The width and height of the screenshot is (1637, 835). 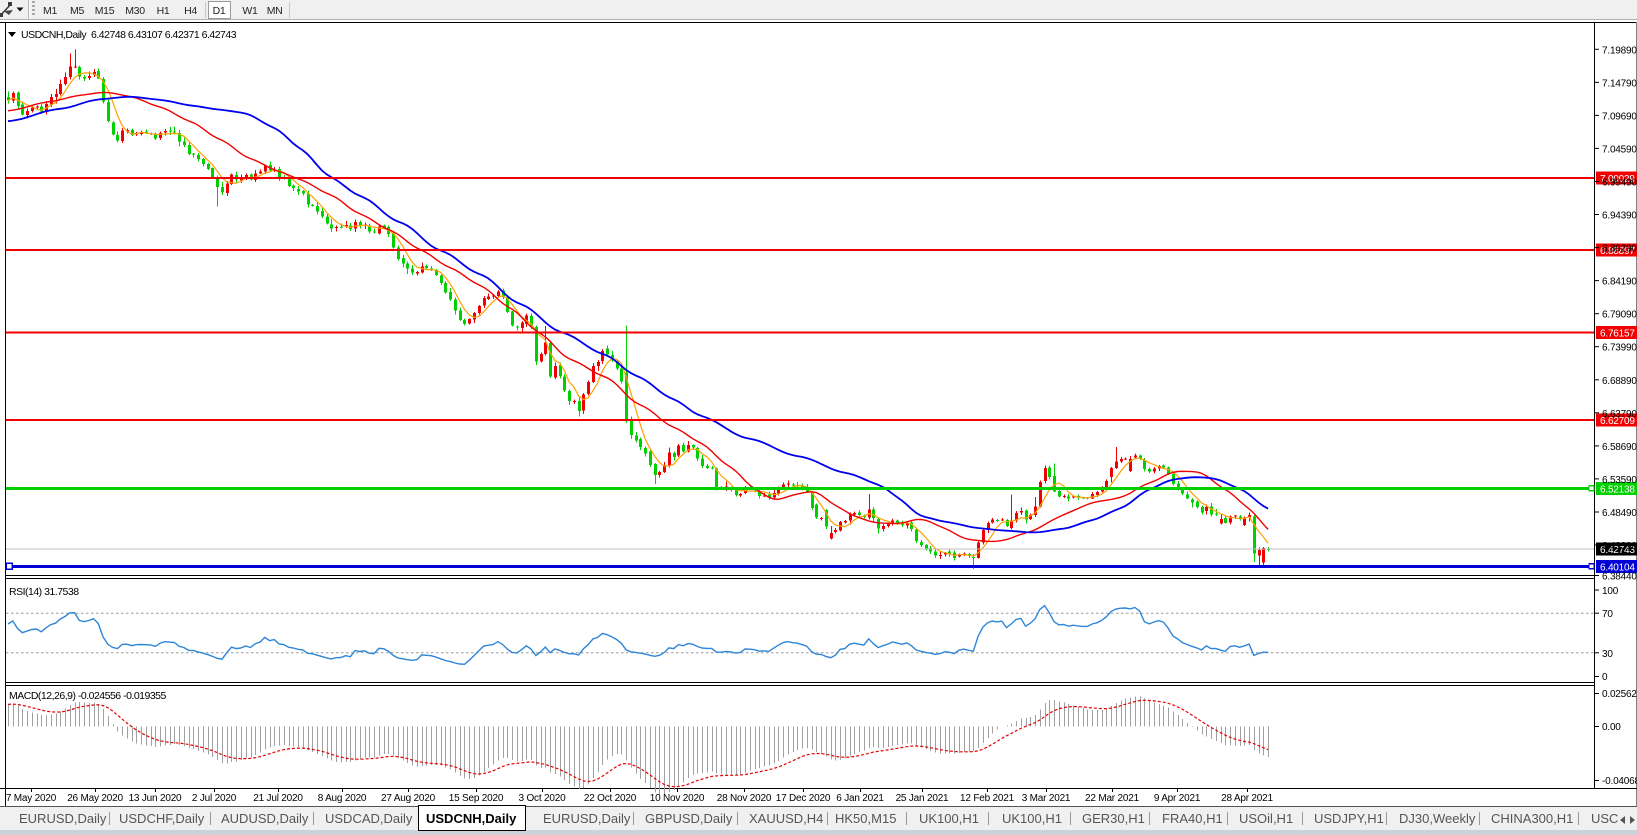 What do you see at coordinates (1619, 216) in the screenshot?
I see `svg-text: 6.94390` at bounding box center [1619, 216].